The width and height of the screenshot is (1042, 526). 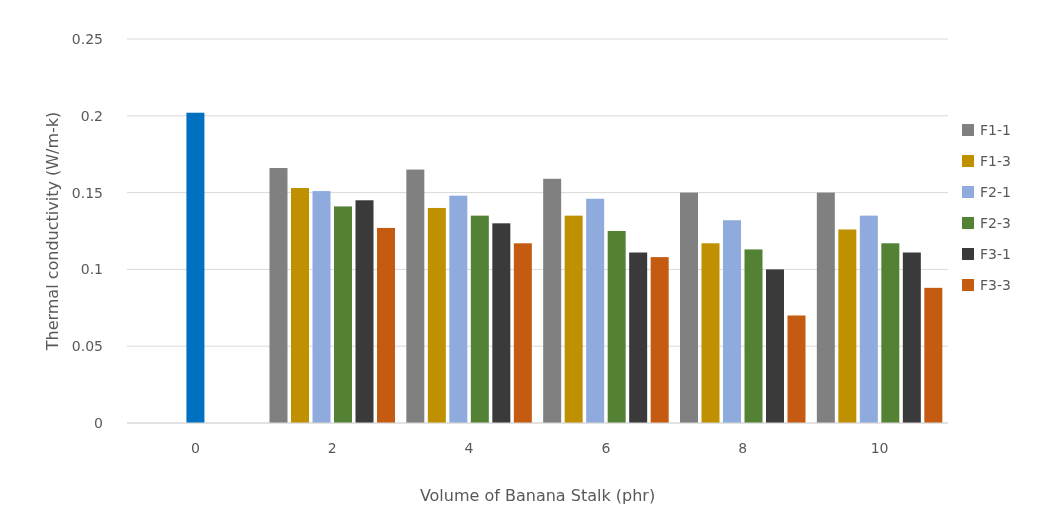 I want to click on y-tick-label: 0.15, so click(x=87, y=192).